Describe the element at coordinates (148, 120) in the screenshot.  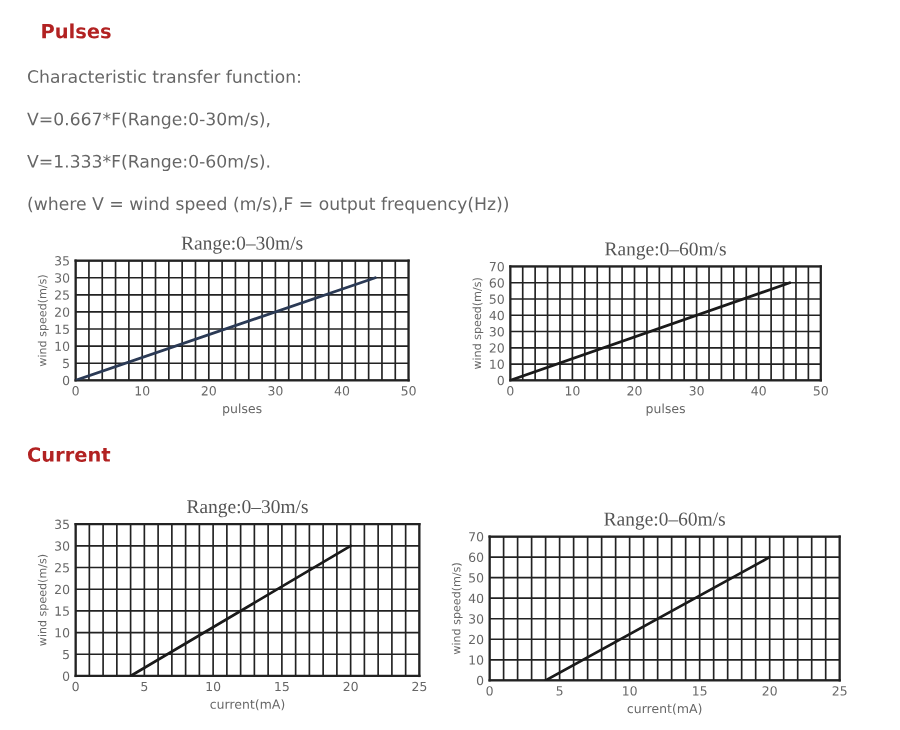
I see `text: V=0.667*F(Range:0-30m/s),` at that location.